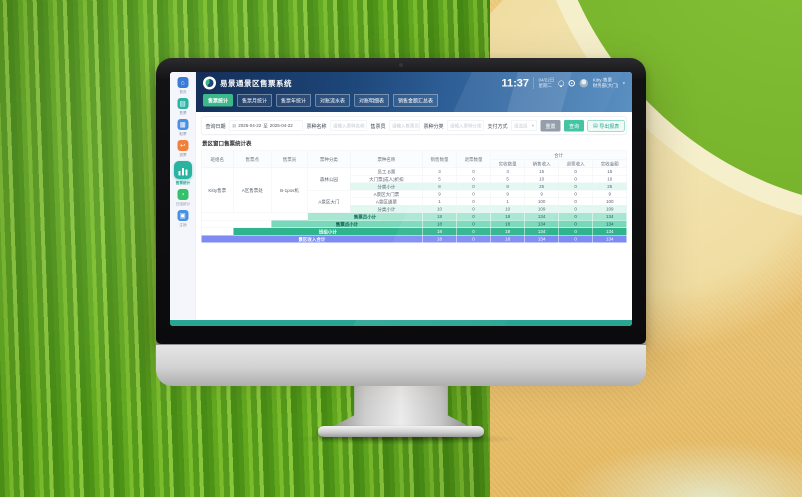 Image resolution: width=802 pixels, height=497 pixels. I want to click on date-to-value: 2025-04-22, so click(281, 125).